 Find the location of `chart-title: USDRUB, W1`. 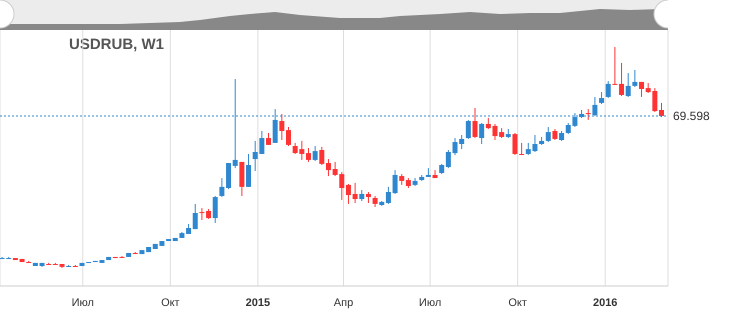

chart-title: USDRUB, W1 is located at coordinates (116, 44).